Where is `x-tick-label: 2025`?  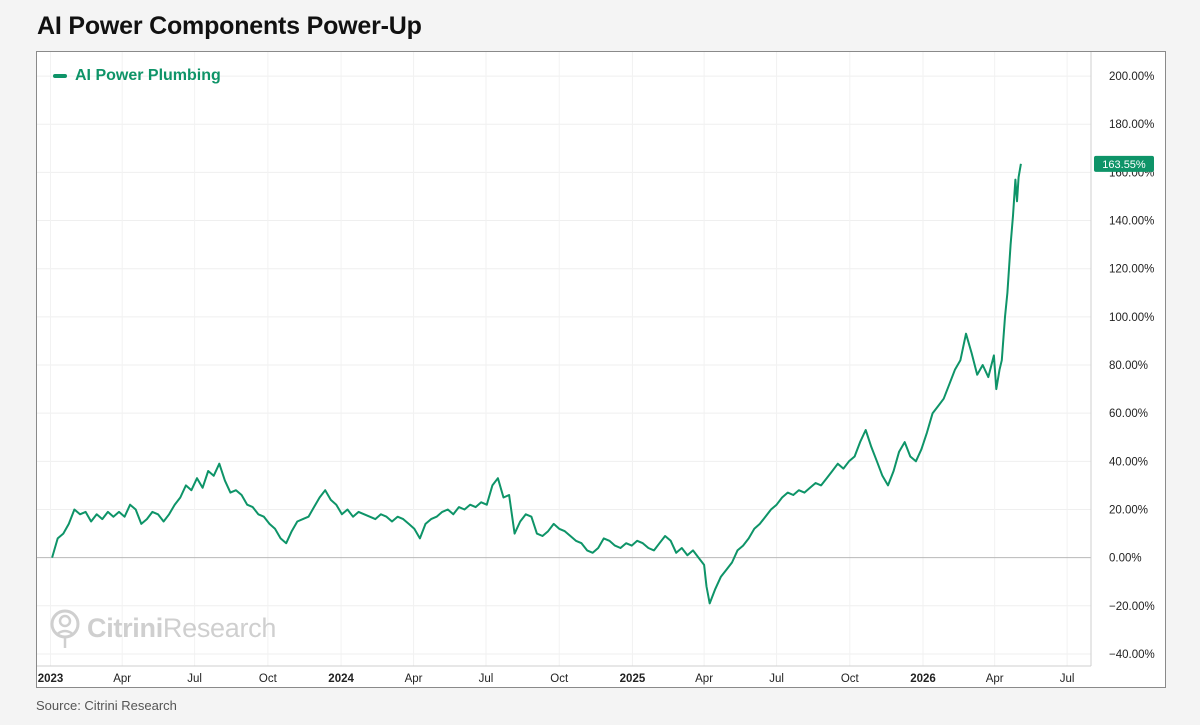 x-tick-label: 2025 is located at coordinates (633, 679).